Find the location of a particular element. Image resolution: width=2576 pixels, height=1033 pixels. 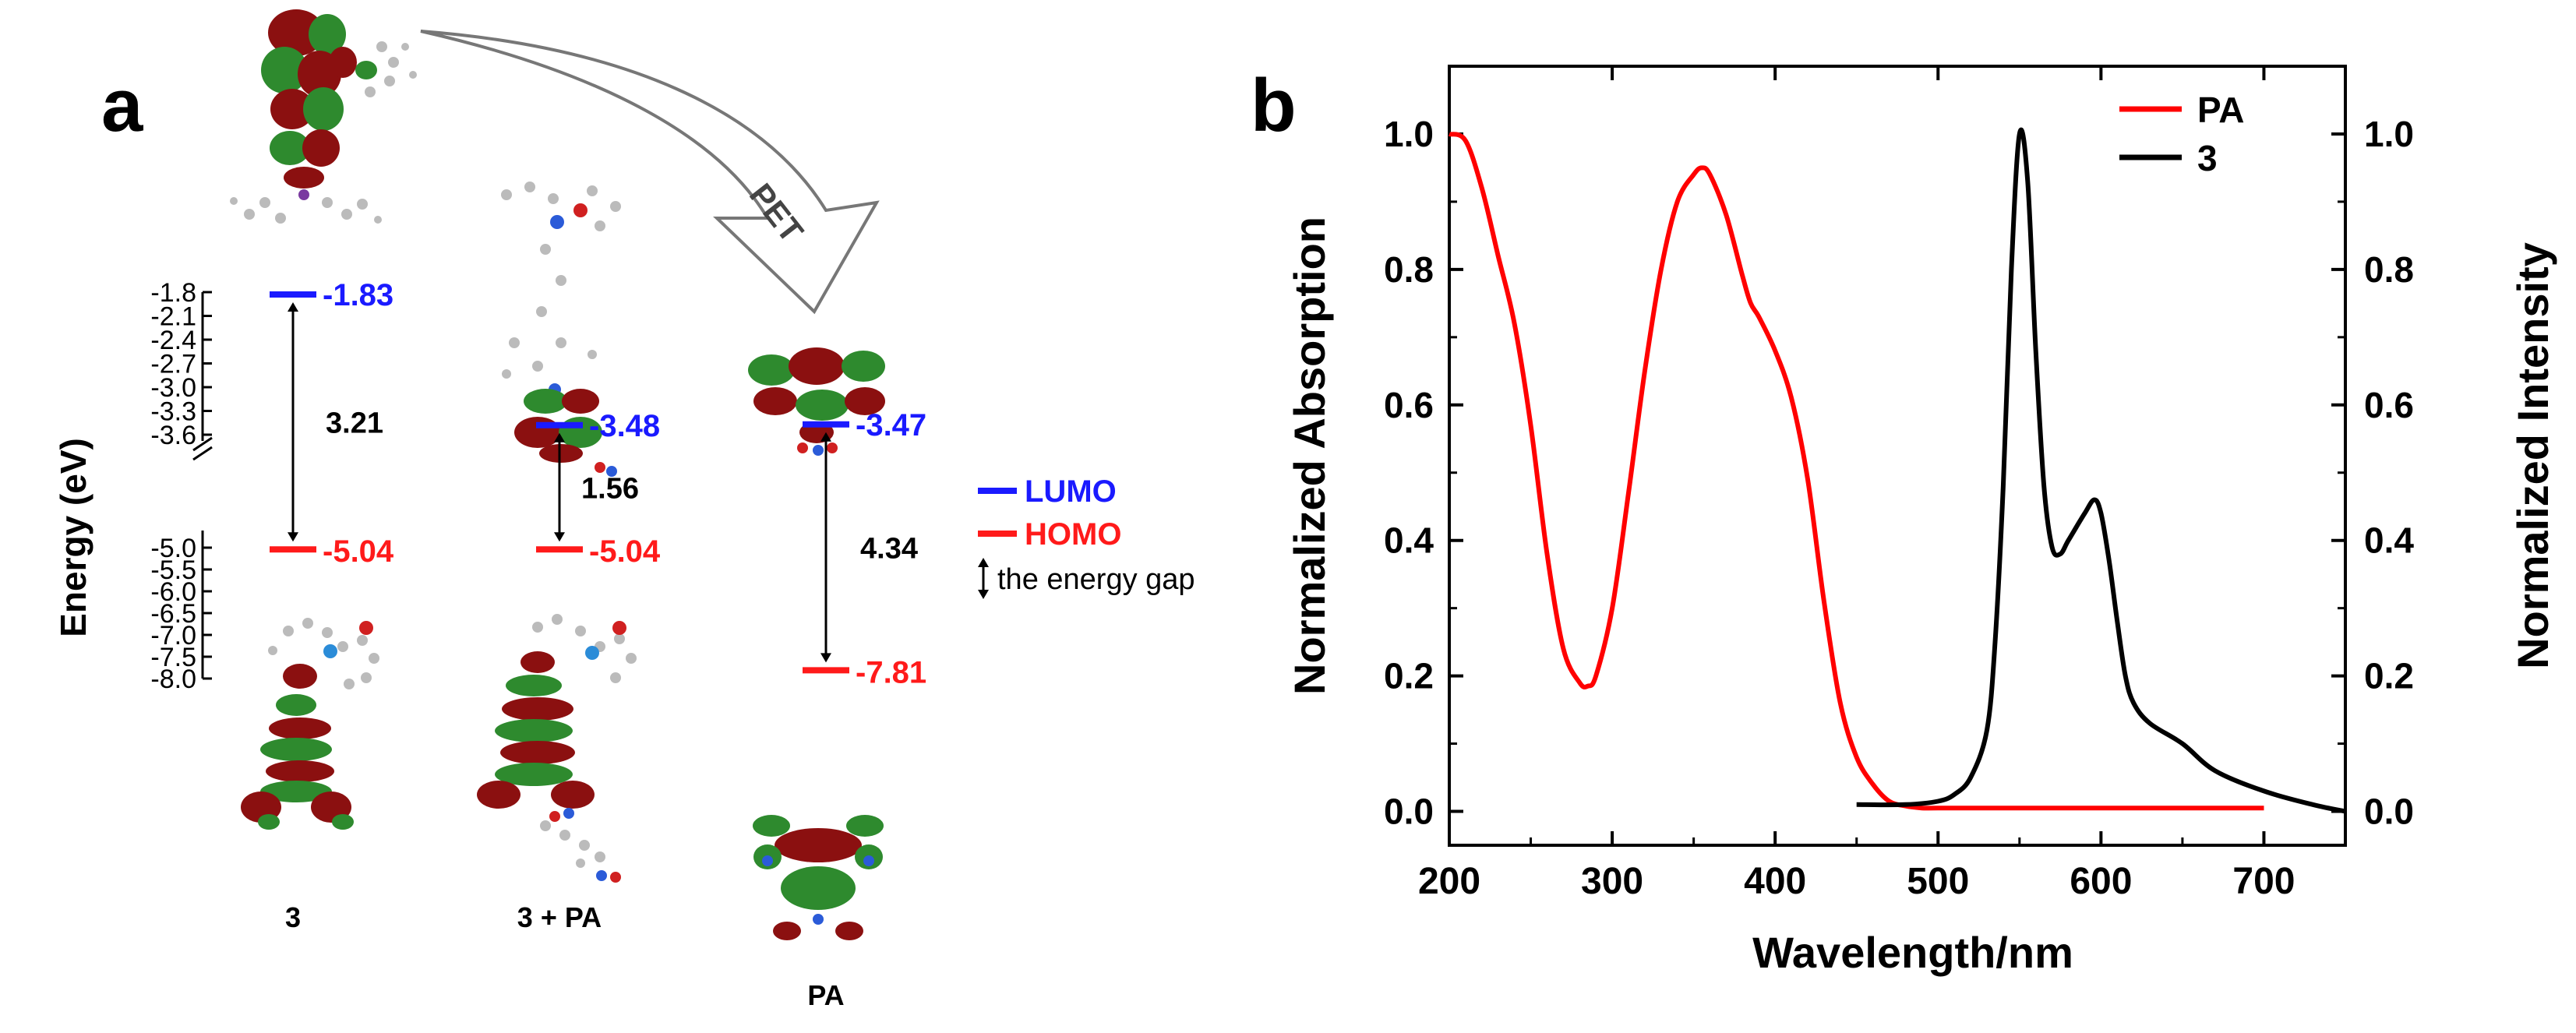

legend-gap-arrow-icon is located at coordinates (983, 578).